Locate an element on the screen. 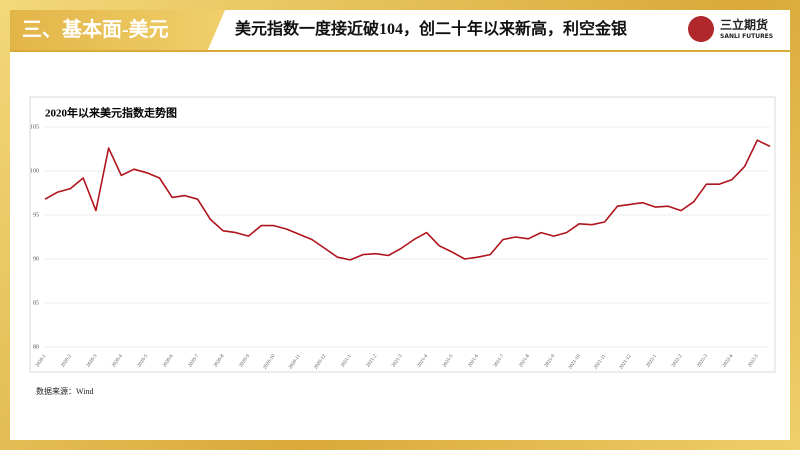 This screenshot has height=450, width=800. y-tick-label: 105 is located at coordinates (34, 127).